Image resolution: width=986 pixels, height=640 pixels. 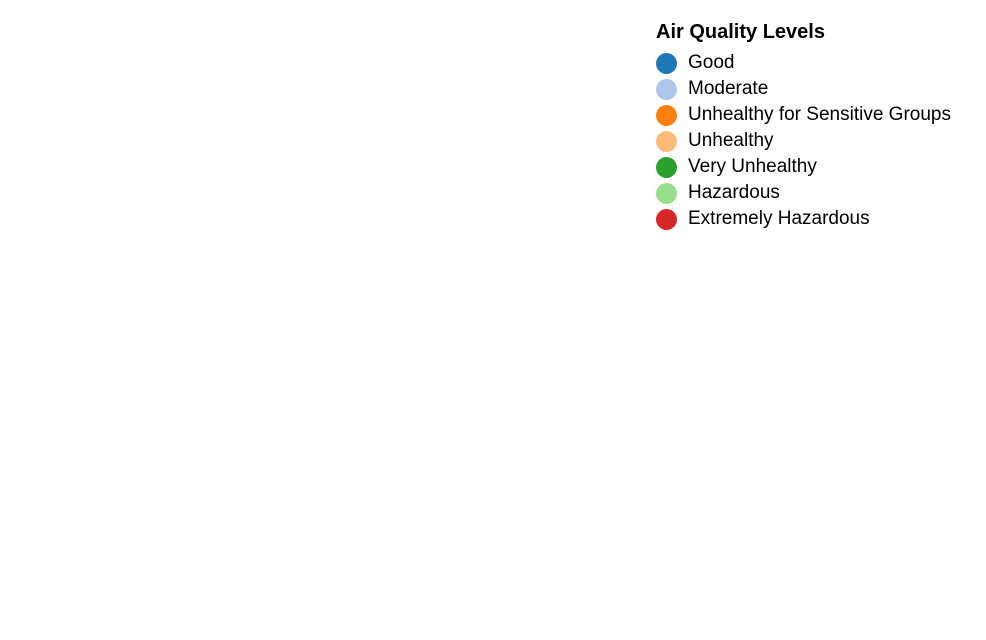 What do you see at coordinates (779, 218) in the screenshot?
I see `legend-label: Extremely Hazardous` at bounding box center [779, 218].